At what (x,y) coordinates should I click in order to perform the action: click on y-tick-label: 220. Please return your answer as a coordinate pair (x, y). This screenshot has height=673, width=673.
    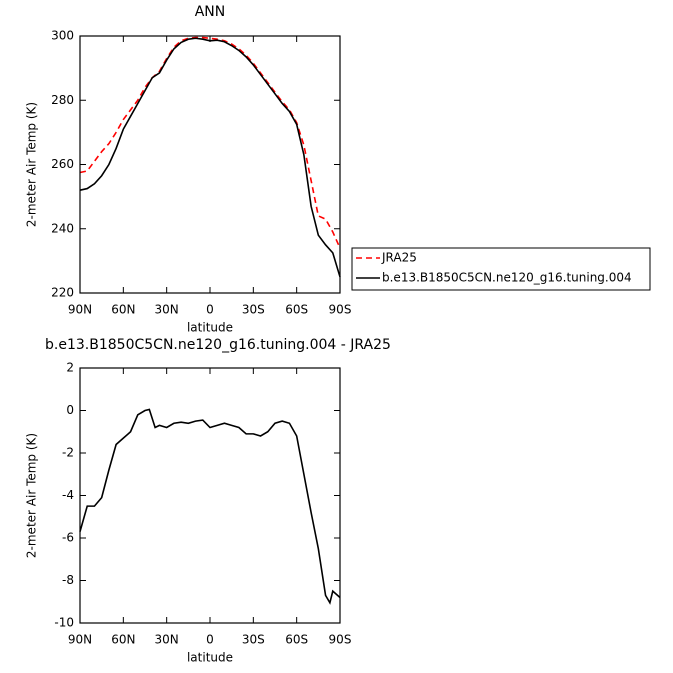
    Looking at the image, I should click on (62, 293).